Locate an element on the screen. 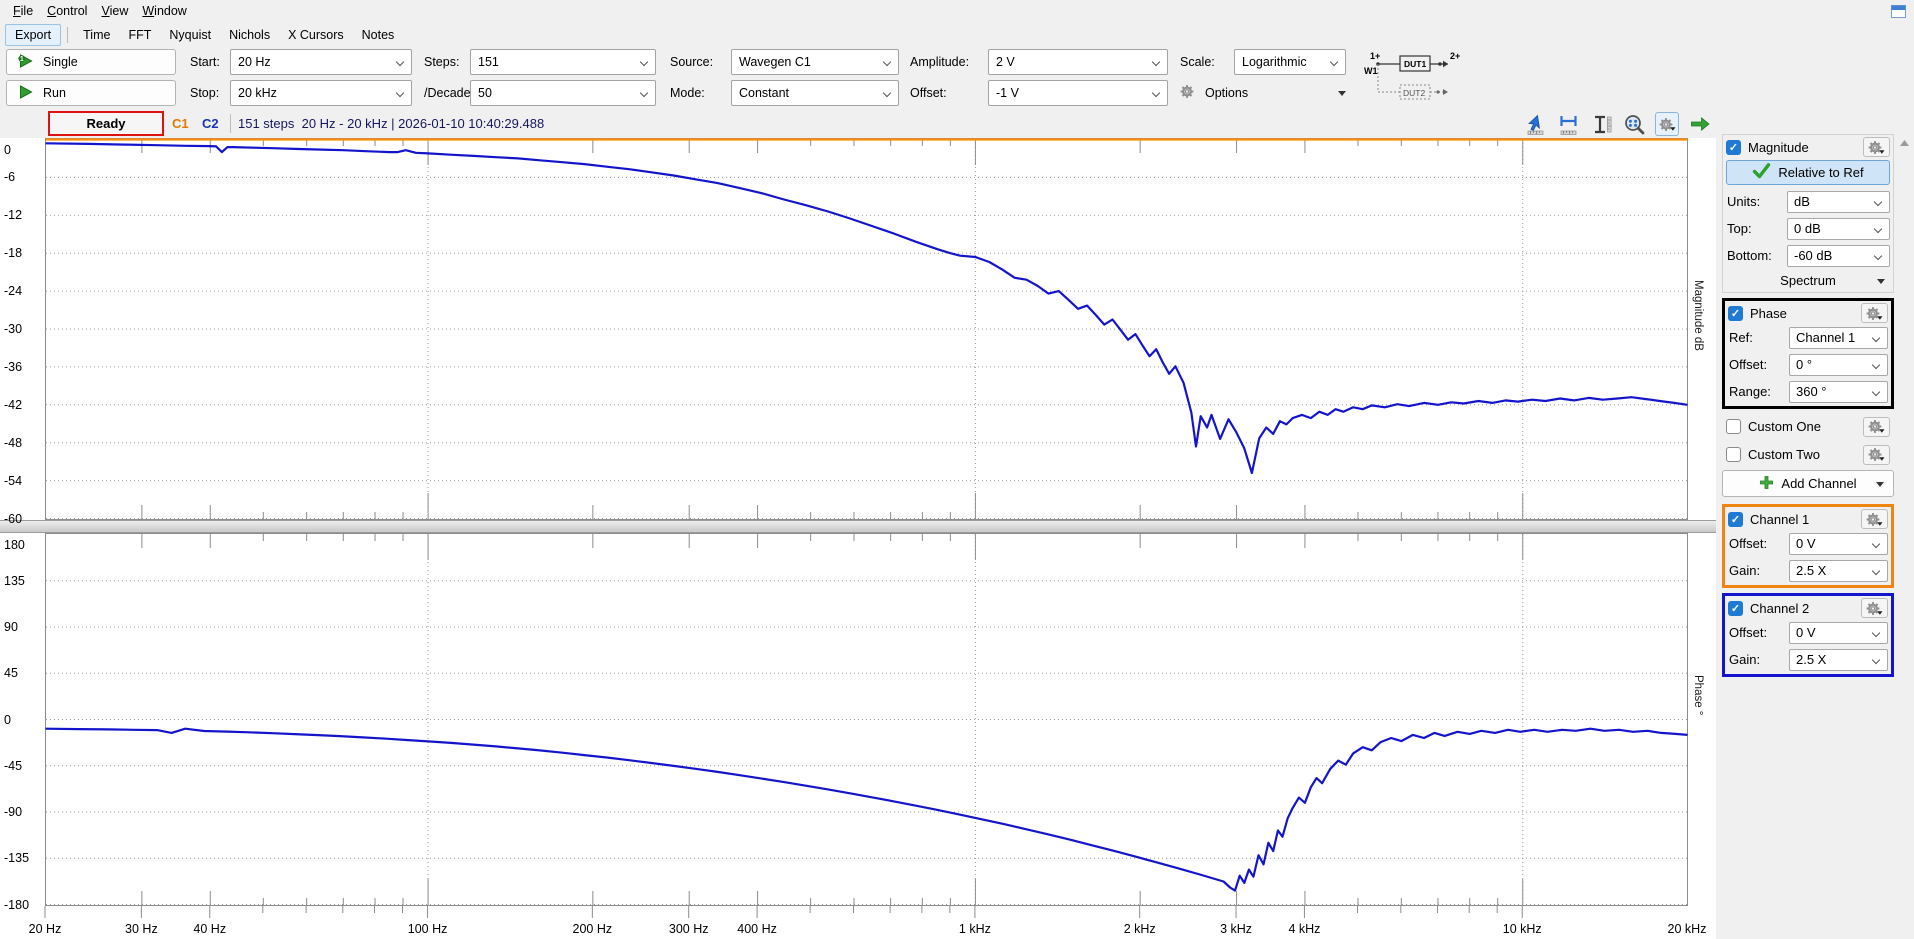 Image resolution: width=1914 pixels, height=939 pixels. options-dropdown-icon is located at coordinates (1342, 93).